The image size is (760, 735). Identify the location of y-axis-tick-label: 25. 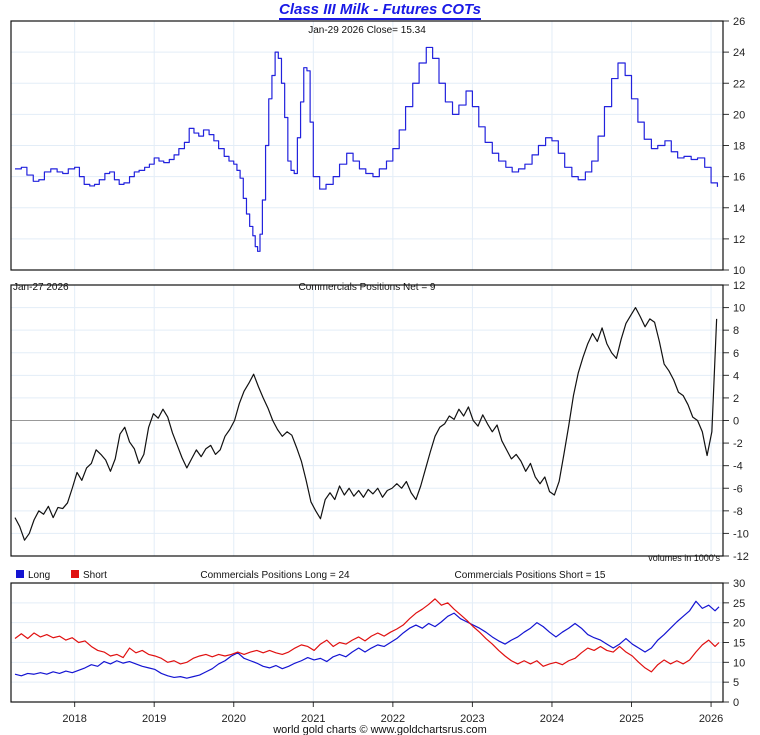
(739, 604).